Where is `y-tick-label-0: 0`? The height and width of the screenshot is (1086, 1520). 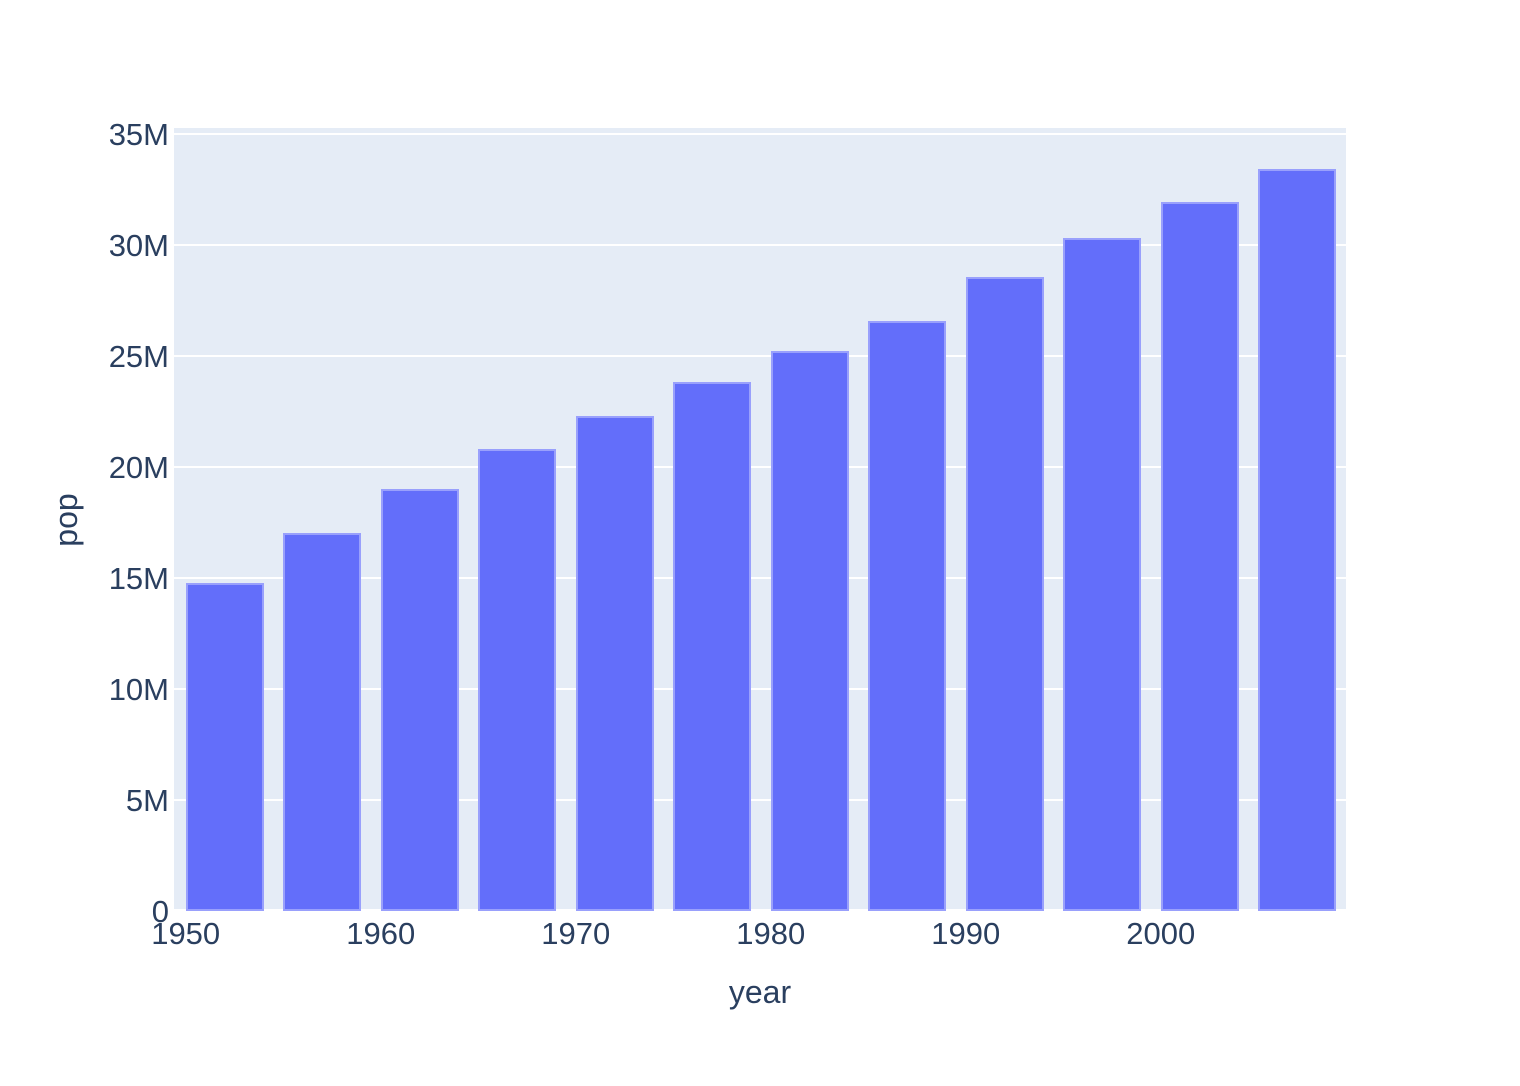
y-tick-label-0: 0 is located at coordinates (160, 911).